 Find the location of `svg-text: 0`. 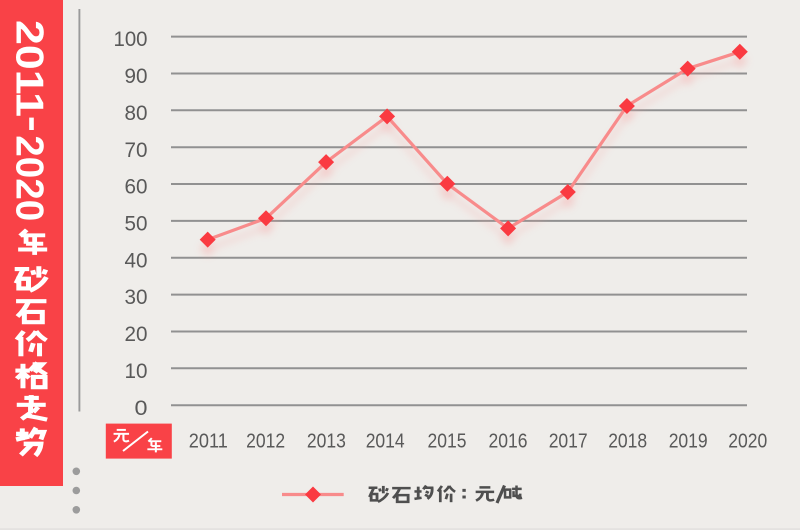

svg-text: 0 is located at coordinates (141, 408).